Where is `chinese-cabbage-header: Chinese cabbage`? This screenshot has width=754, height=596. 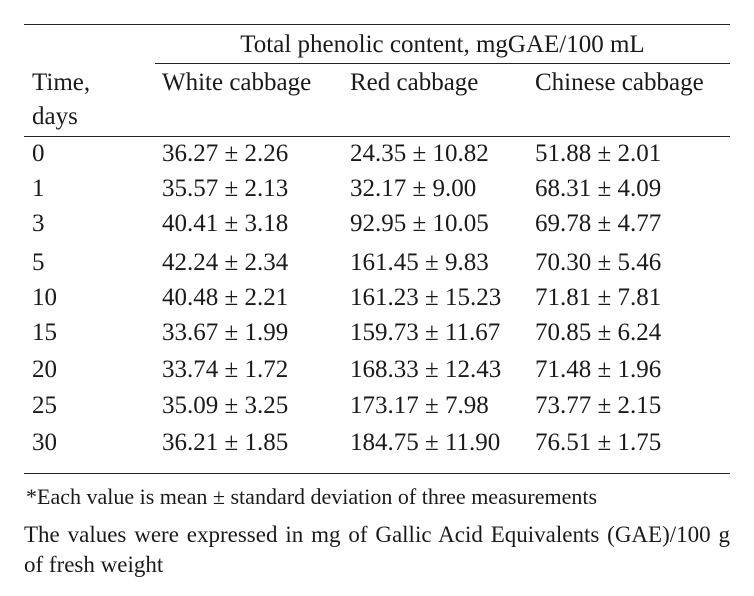
chinese-cabbage-header: Chinese cabbage is located at coordinates (619, 82).